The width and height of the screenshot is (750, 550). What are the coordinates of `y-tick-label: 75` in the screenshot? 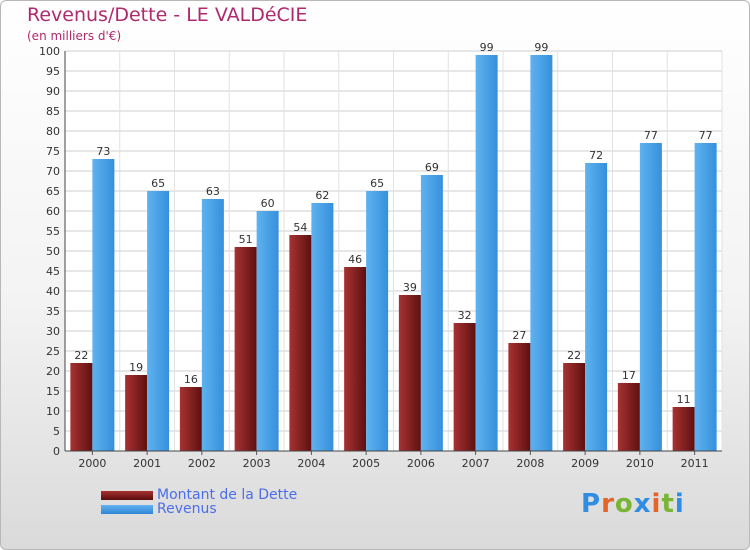 It's located at (53, 151).